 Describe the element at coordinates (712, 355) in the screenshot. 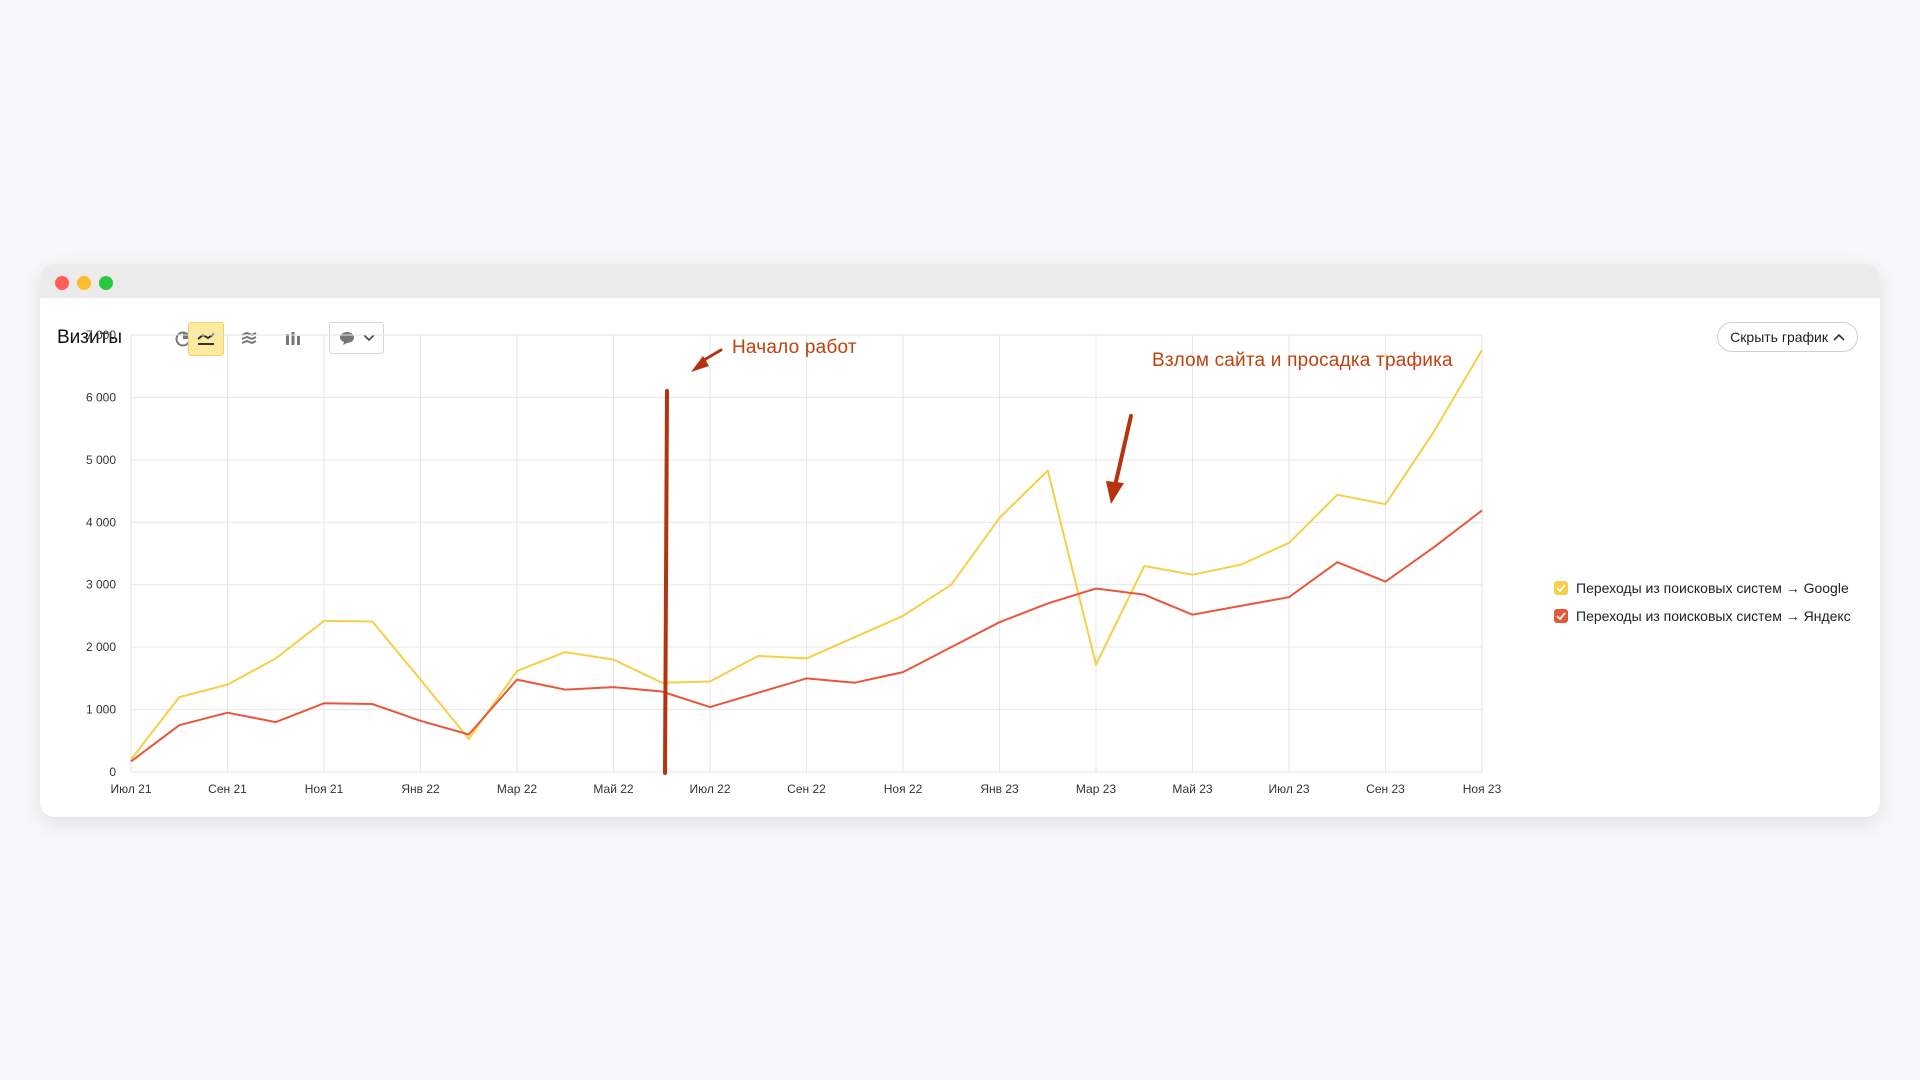

I see `annotation-start-arrow-shaft` at that location.